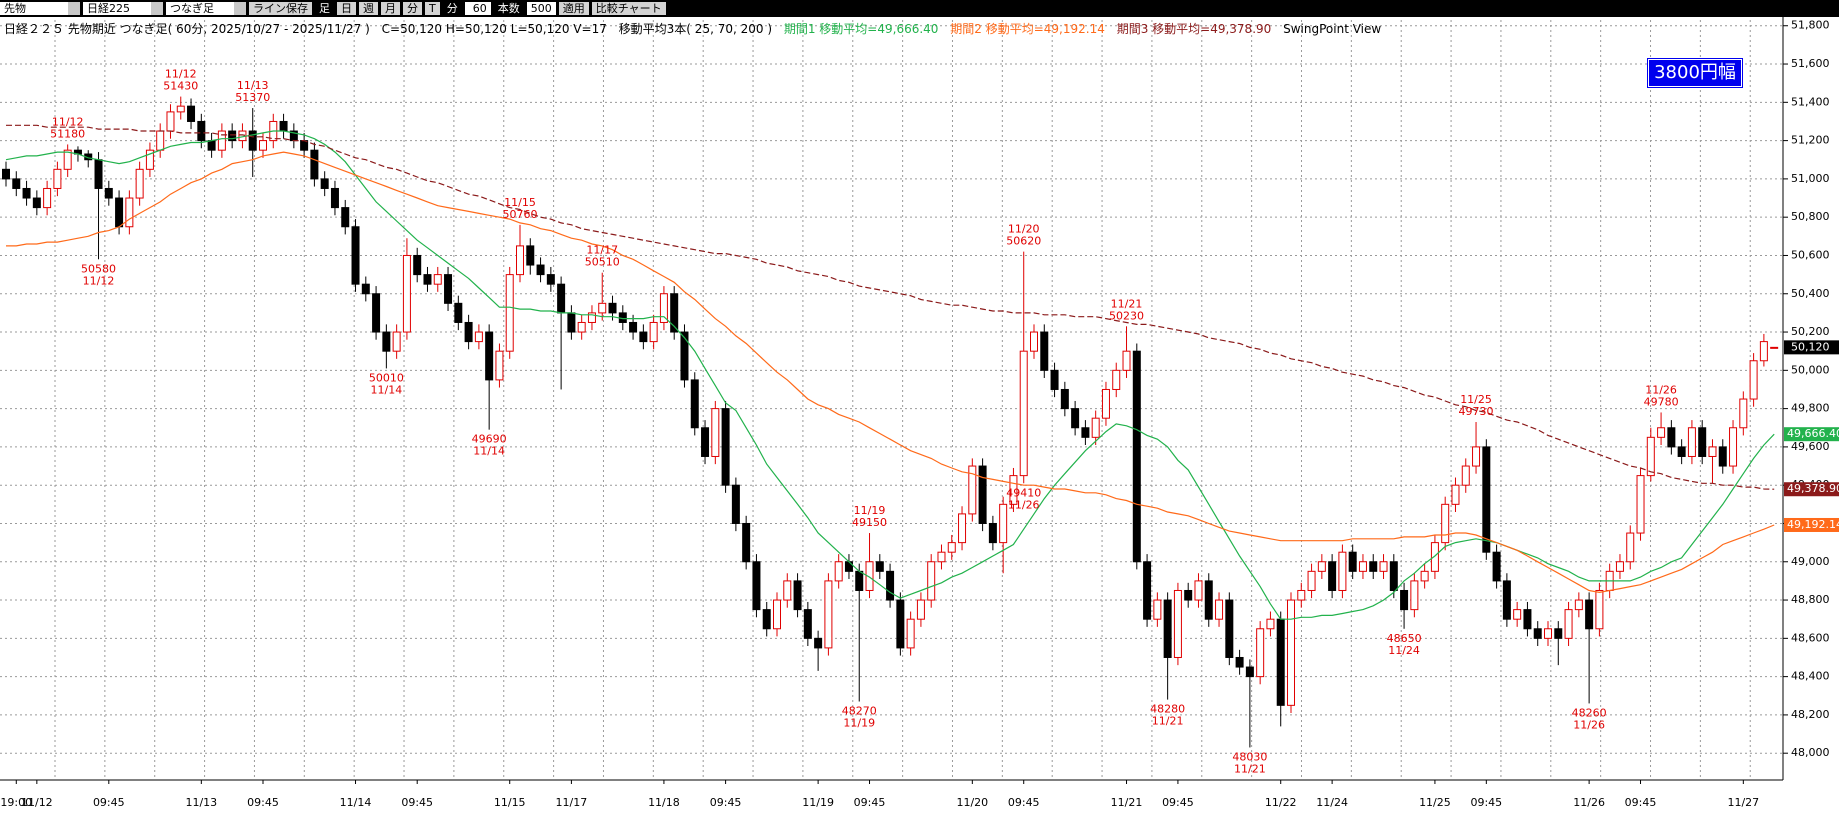  Describe the element at coordinates (541, 8) in the screenshot. I see `count-input: 500` at that location.